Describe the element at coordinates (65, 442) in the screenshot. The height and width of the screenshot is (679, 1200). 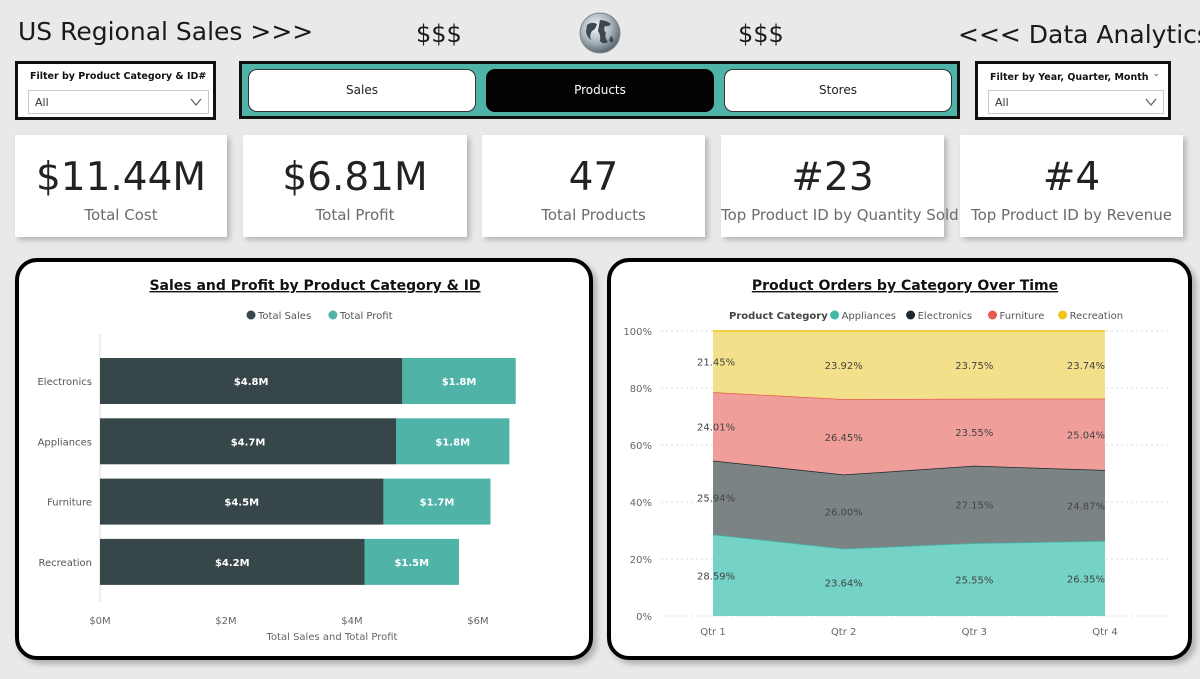
I see `category-label: Appliances` at that location.